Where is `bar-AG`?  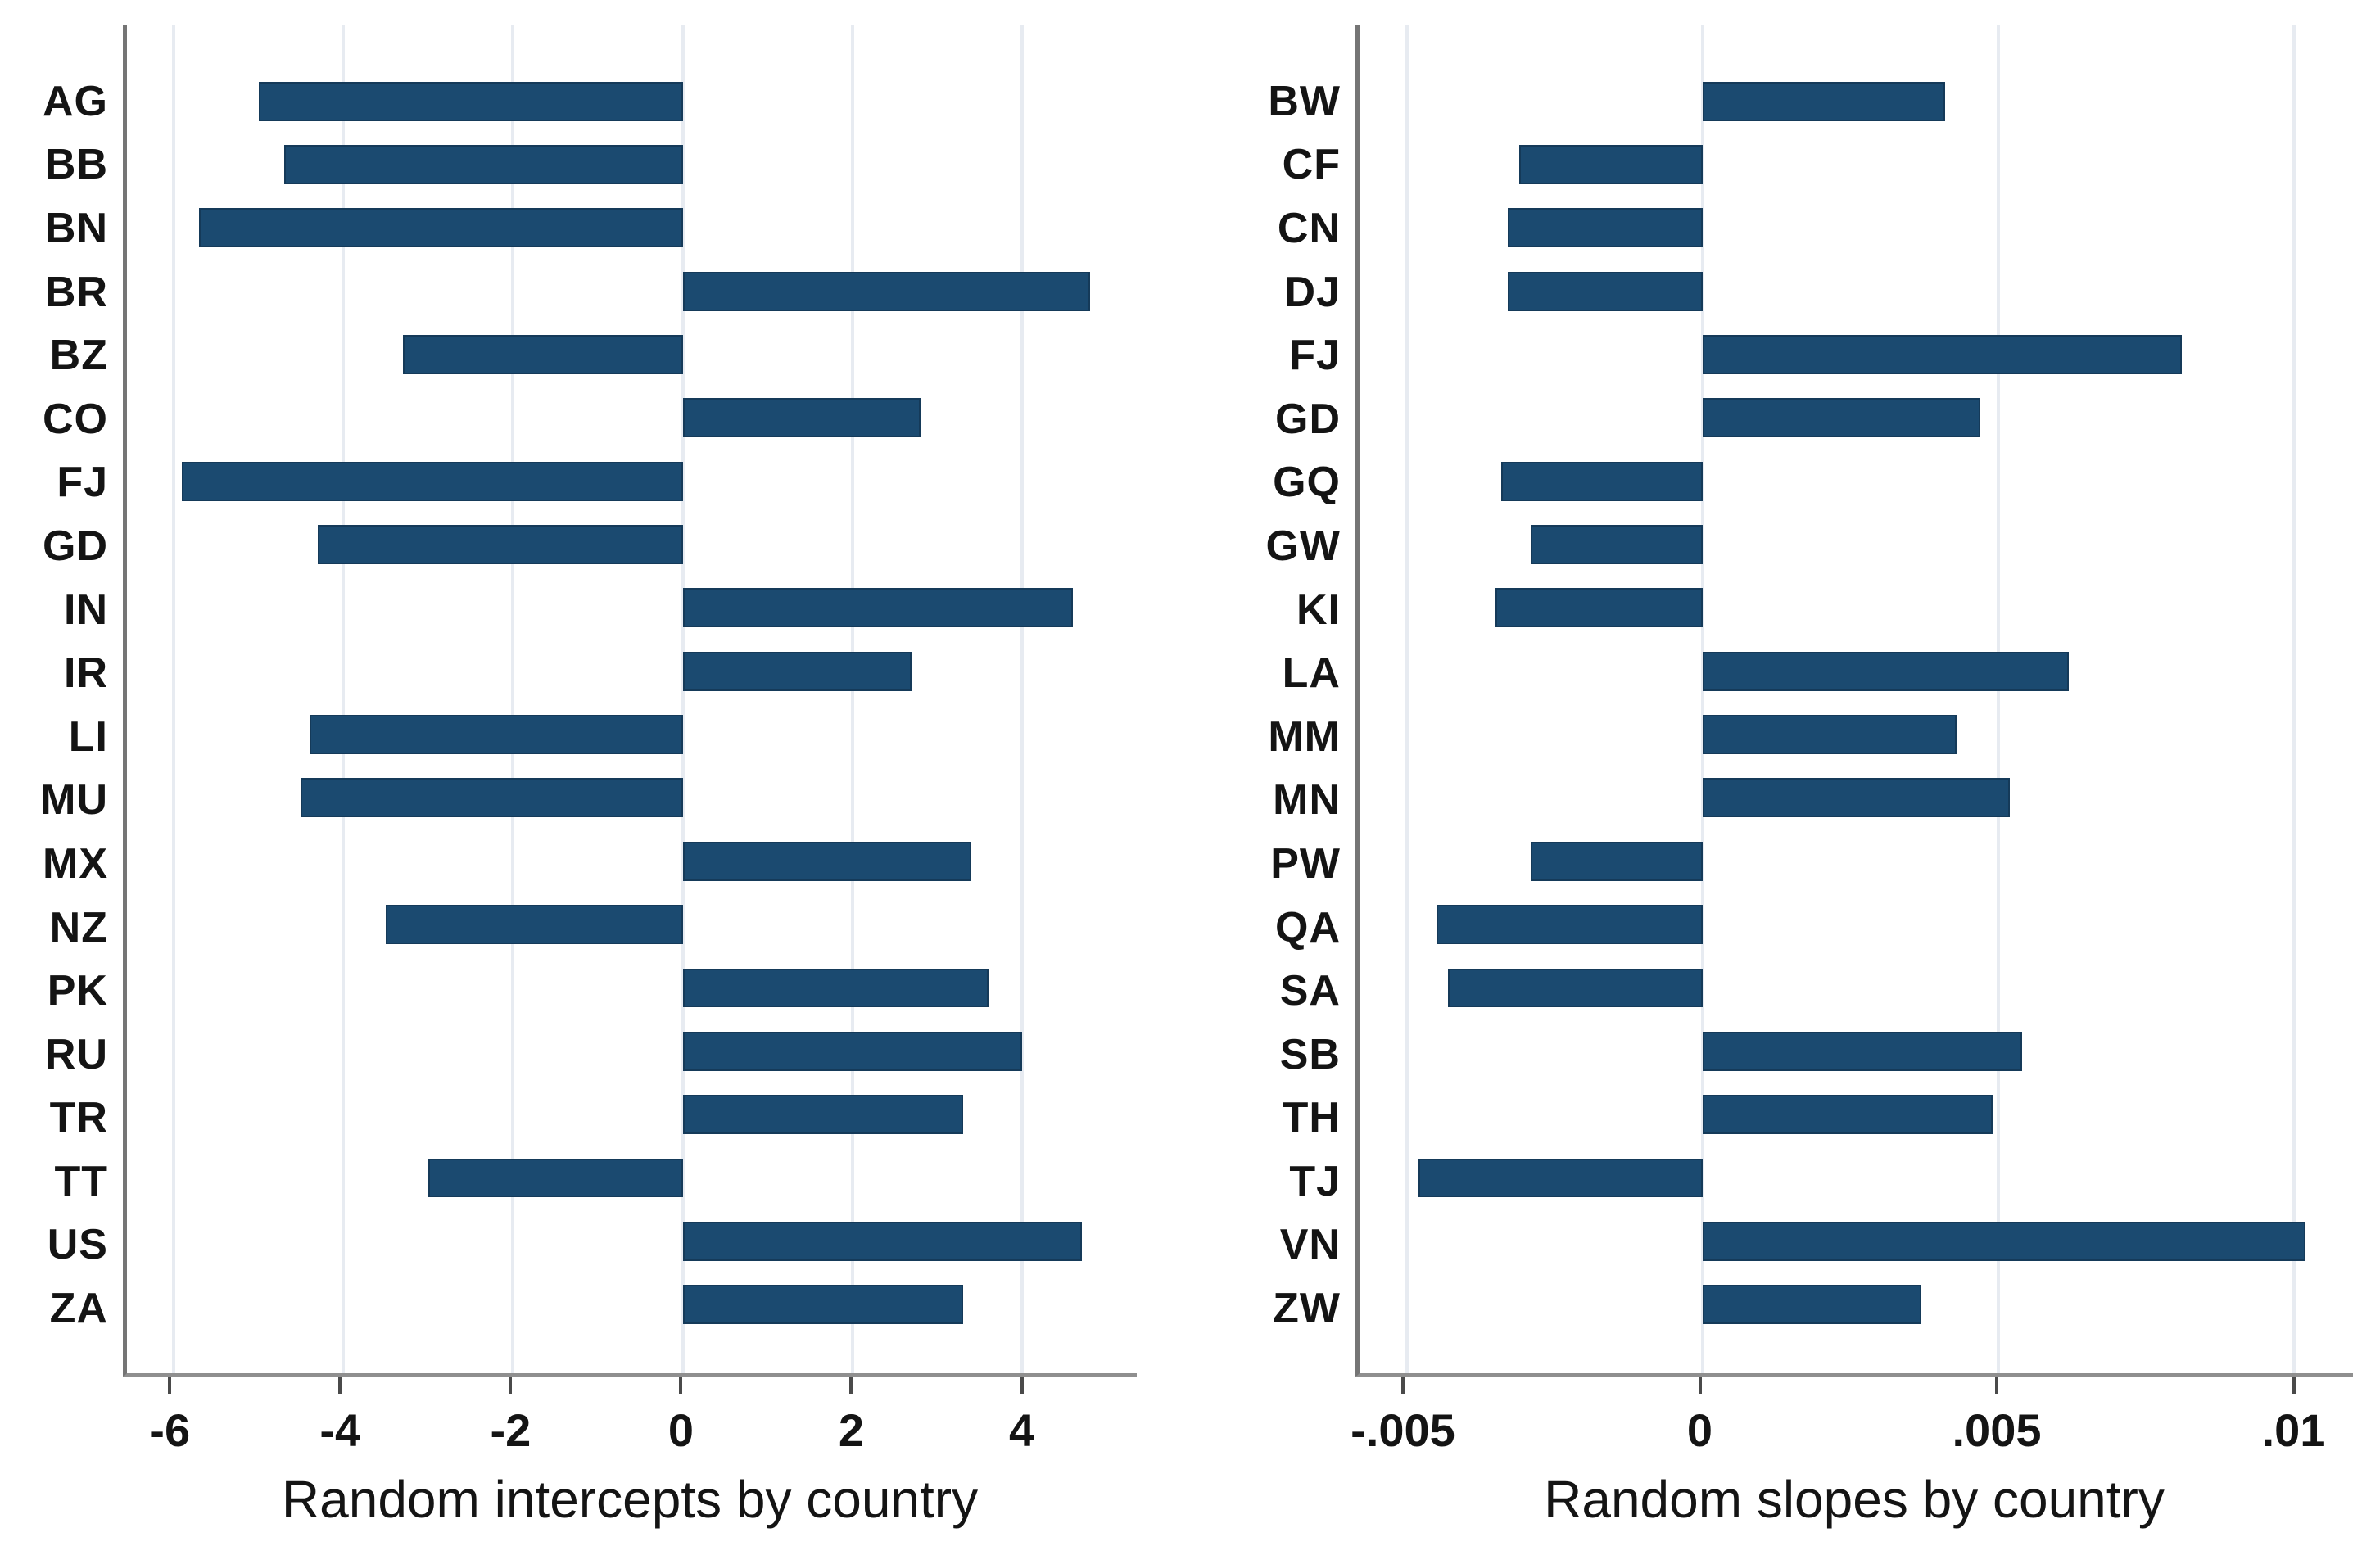 bar-AG is located at coordinates (471, 101).